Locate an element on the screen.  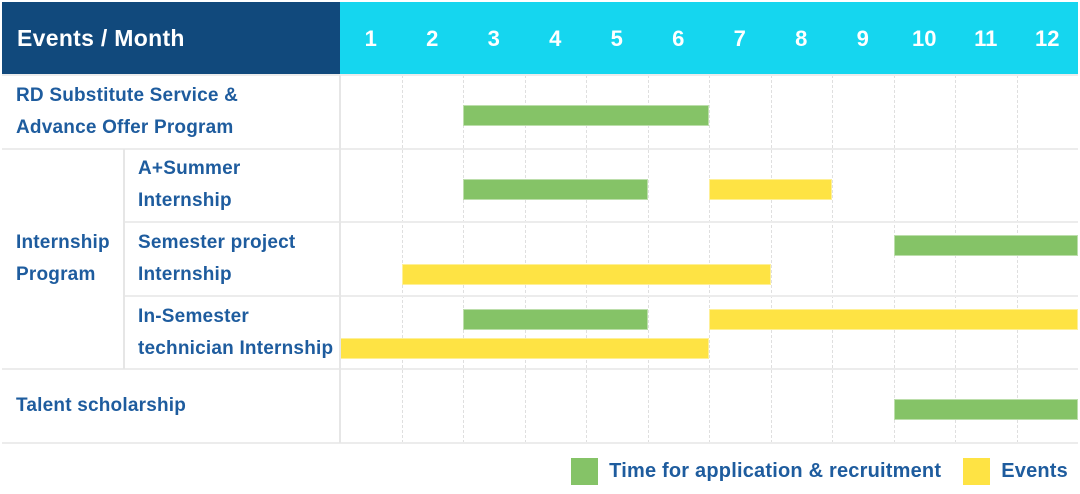
legend-label: Time for application & recruitment is located at coordinates (775, 470).